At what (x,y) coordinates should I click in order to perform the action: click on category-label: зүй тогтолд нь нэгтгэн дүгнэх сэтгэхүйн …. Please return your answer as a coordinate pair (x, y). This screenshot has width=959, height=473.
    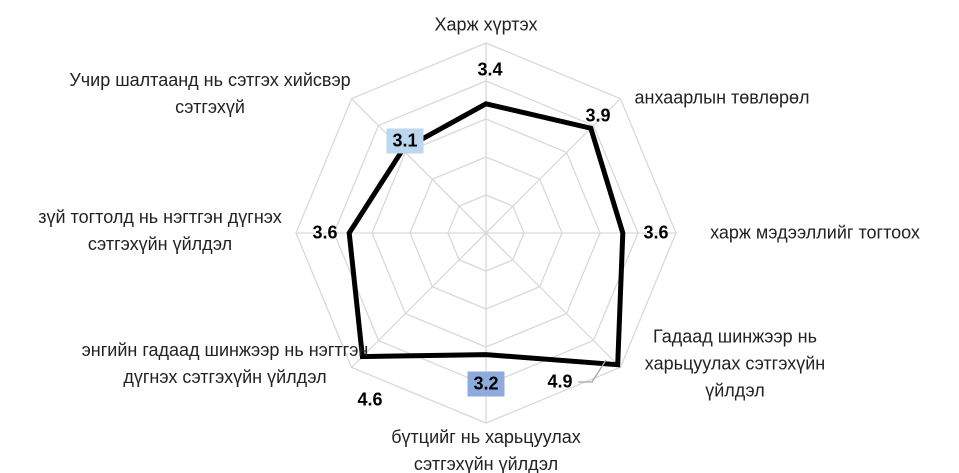
    Looking at the image, I should click on (160, 230).